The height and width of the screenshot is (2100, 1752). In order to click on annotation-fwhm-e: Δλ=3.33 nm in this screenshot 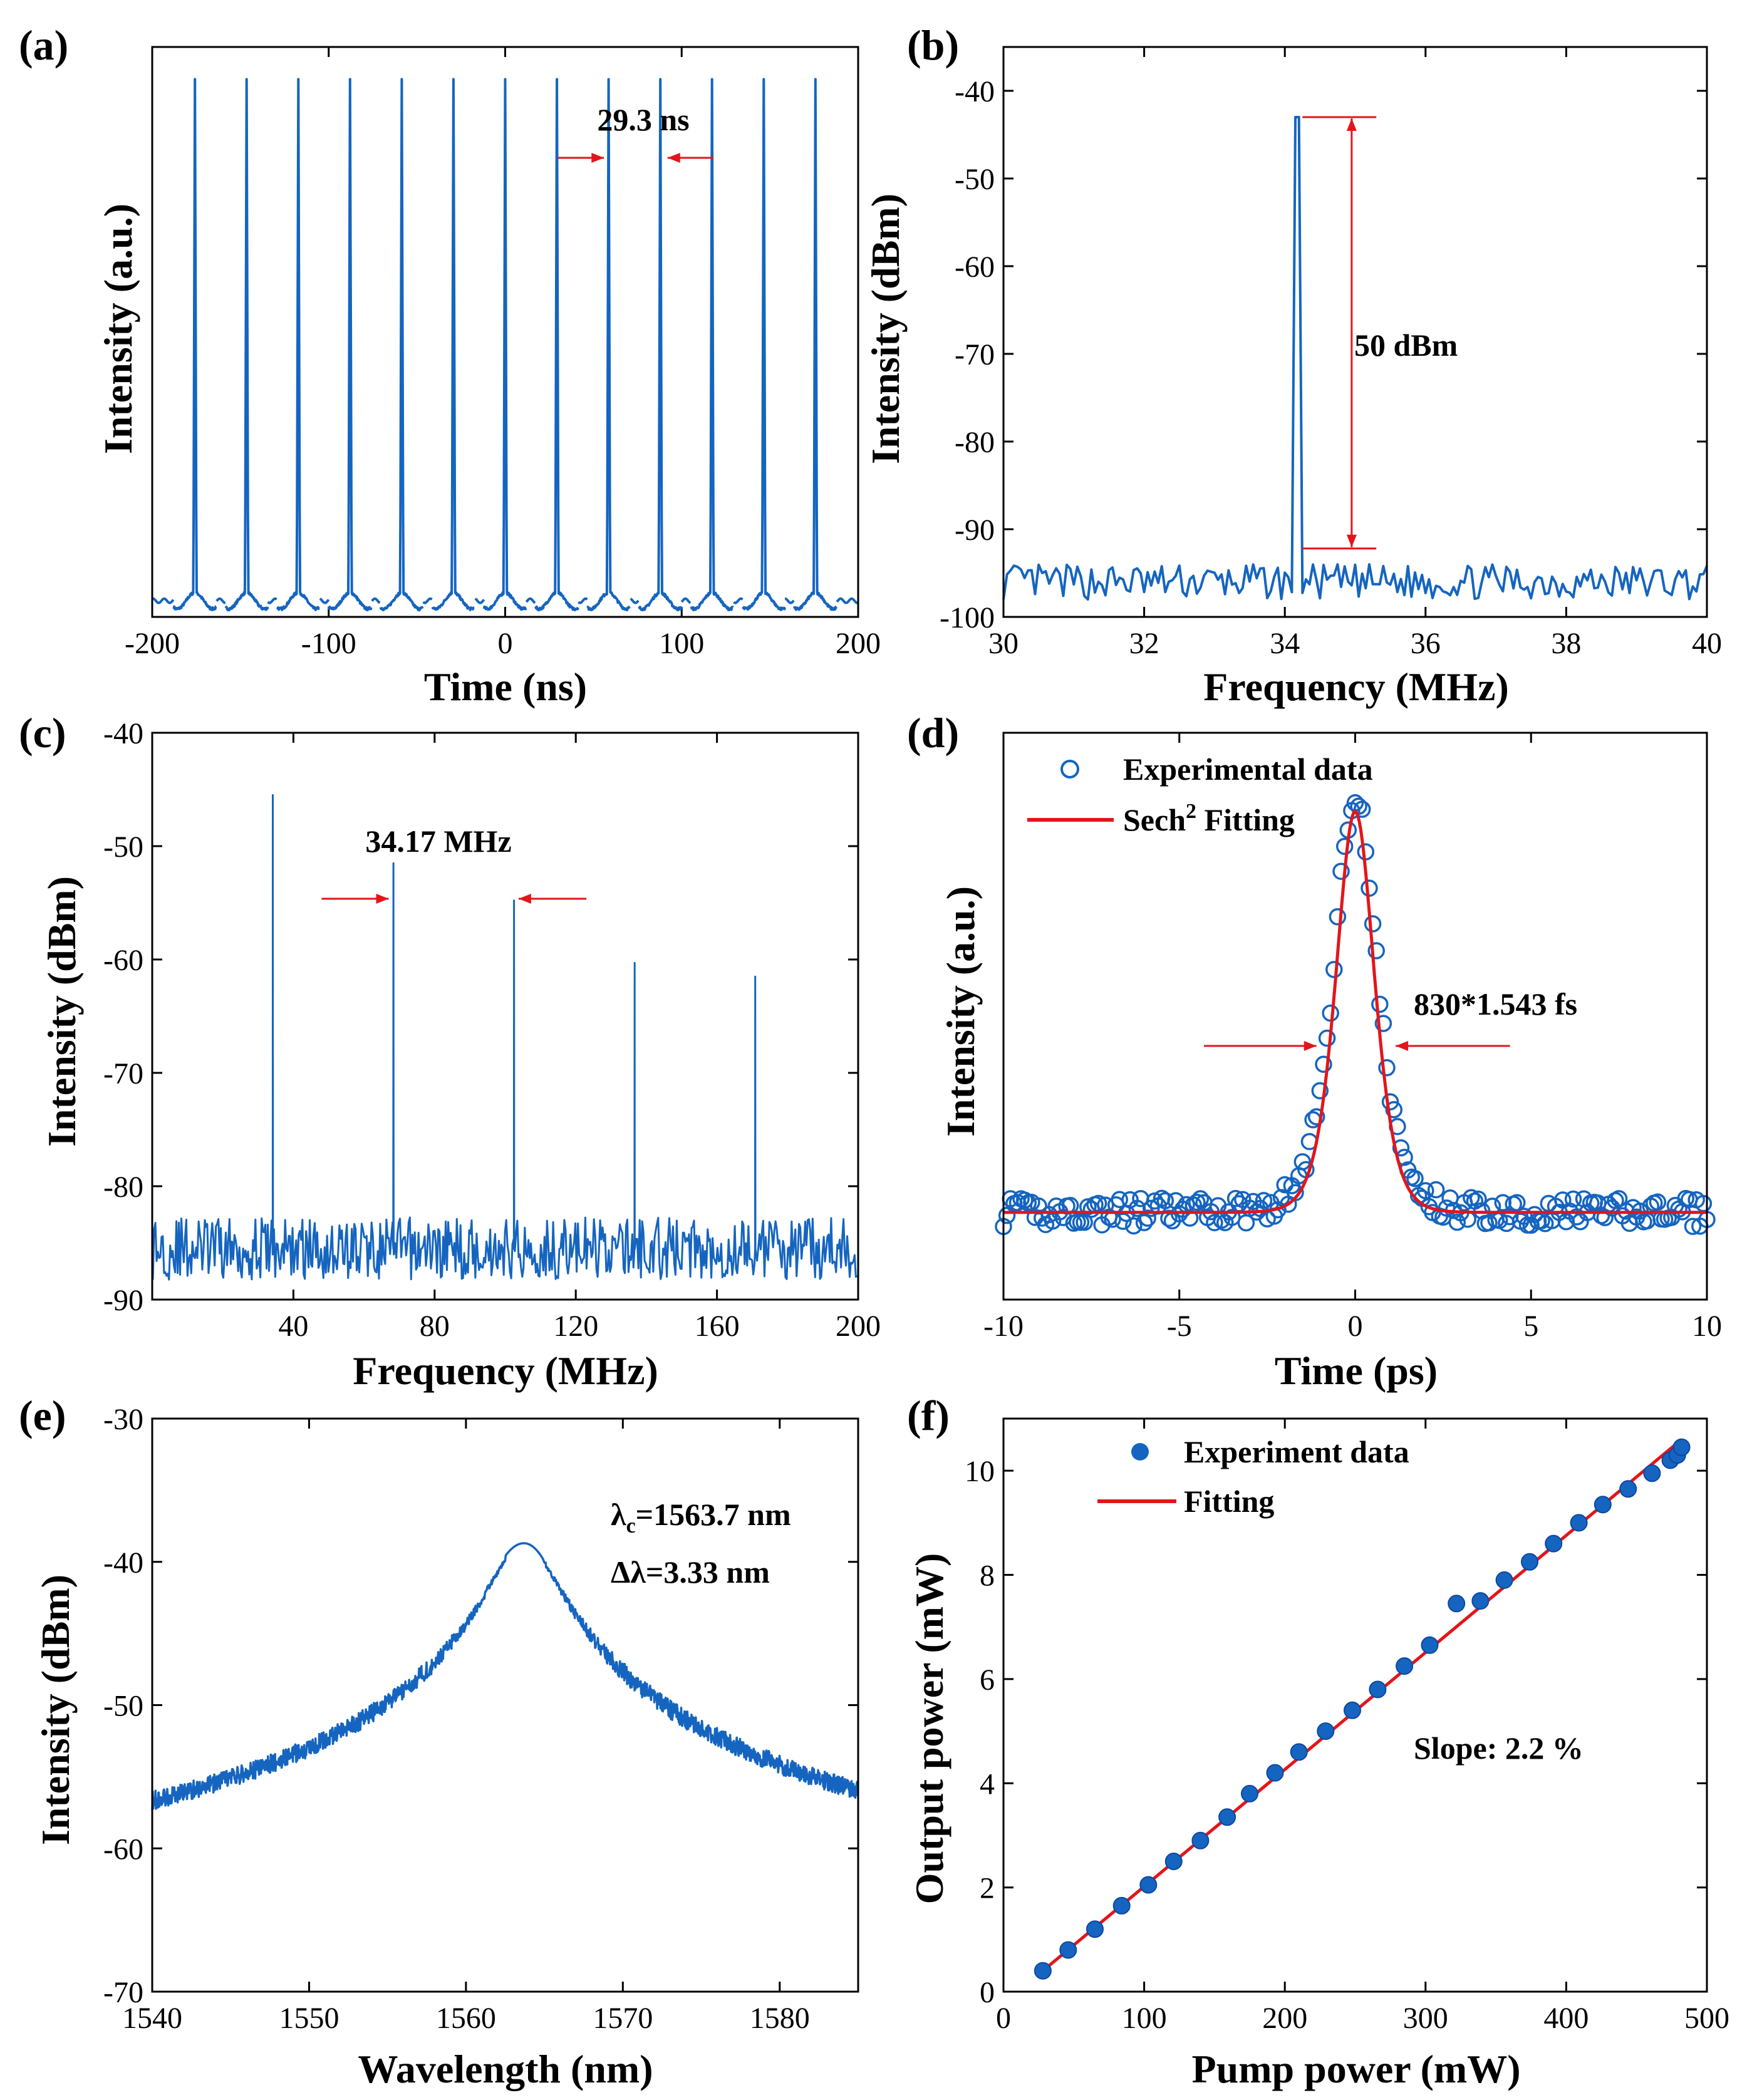, I will do `click(690, 1572)`.